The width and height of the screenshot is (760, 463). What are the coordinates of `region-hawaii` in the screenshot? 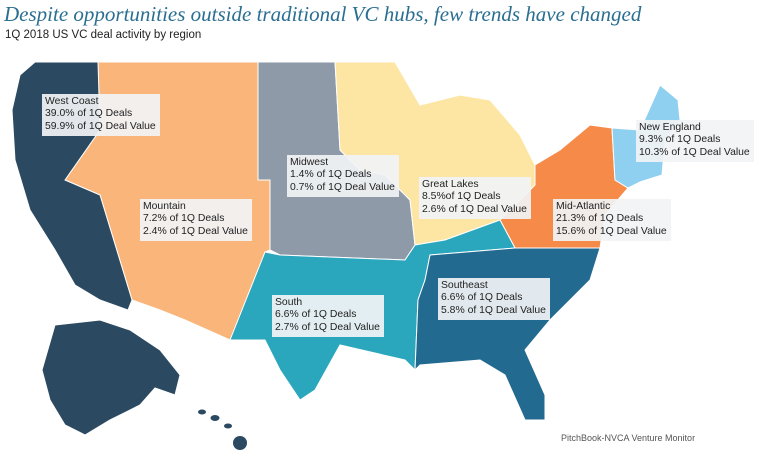 It's located at (222, 430).